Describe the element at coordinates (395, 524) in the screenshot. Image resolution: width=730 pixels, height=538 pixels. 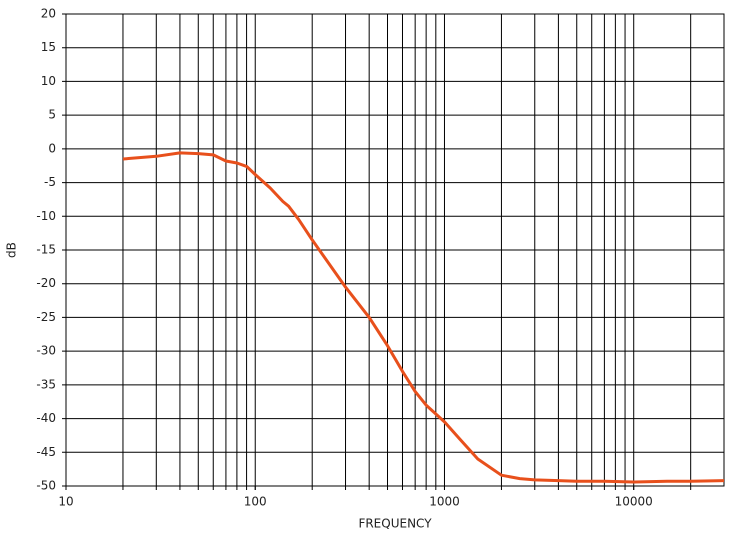
I see `x-axis-label: FREQUENCY` at that location.